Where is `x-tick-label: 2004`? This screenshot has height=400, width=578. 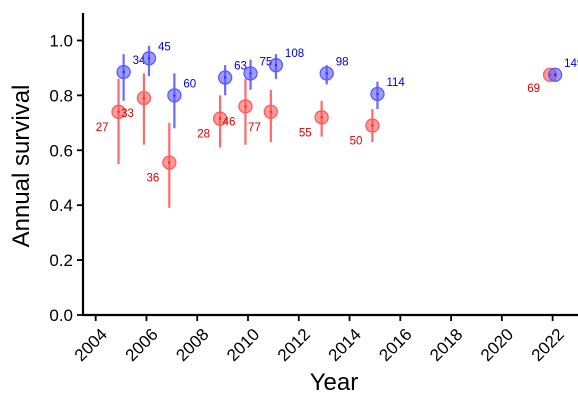
x-tick-label: 2004 is located at coordinates (91, 345).